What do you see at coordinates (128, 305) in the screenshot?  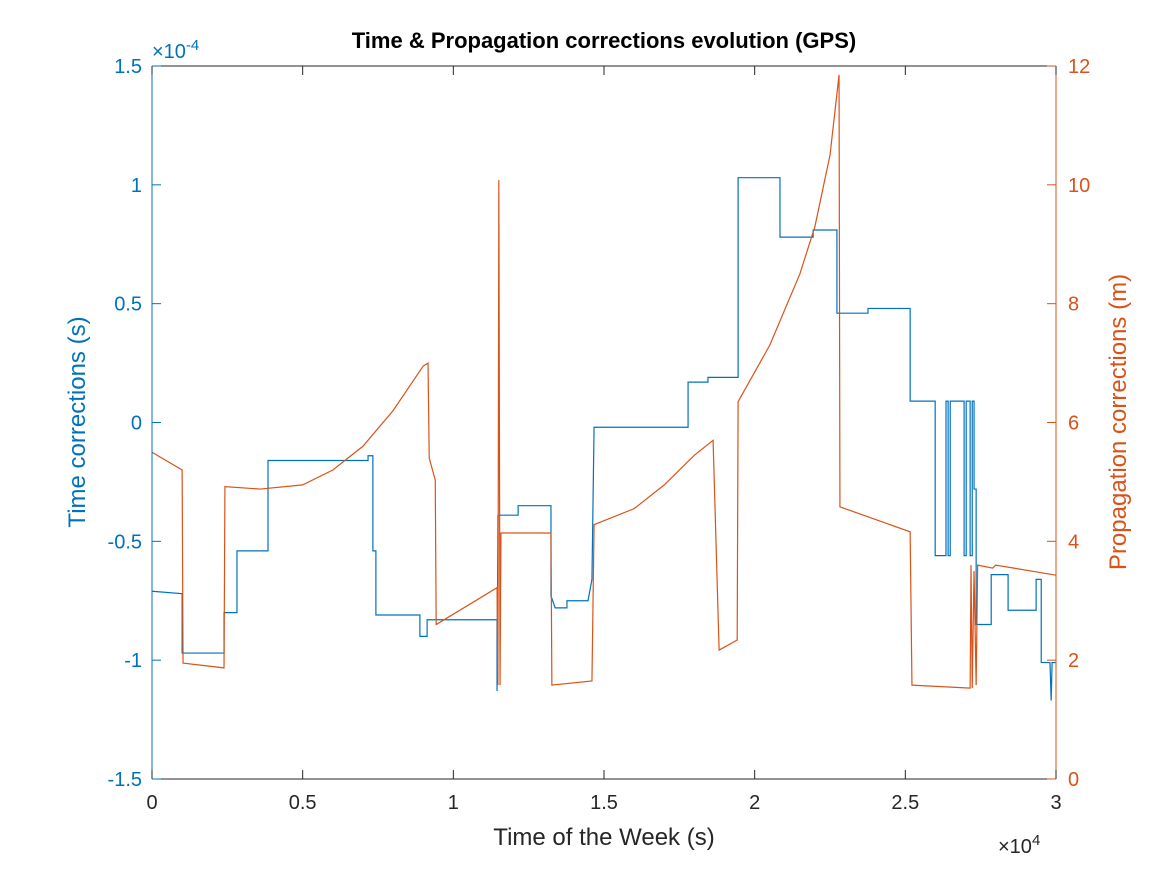 I see `y-tick-label: 0.5` at bounding box center [128, 305].